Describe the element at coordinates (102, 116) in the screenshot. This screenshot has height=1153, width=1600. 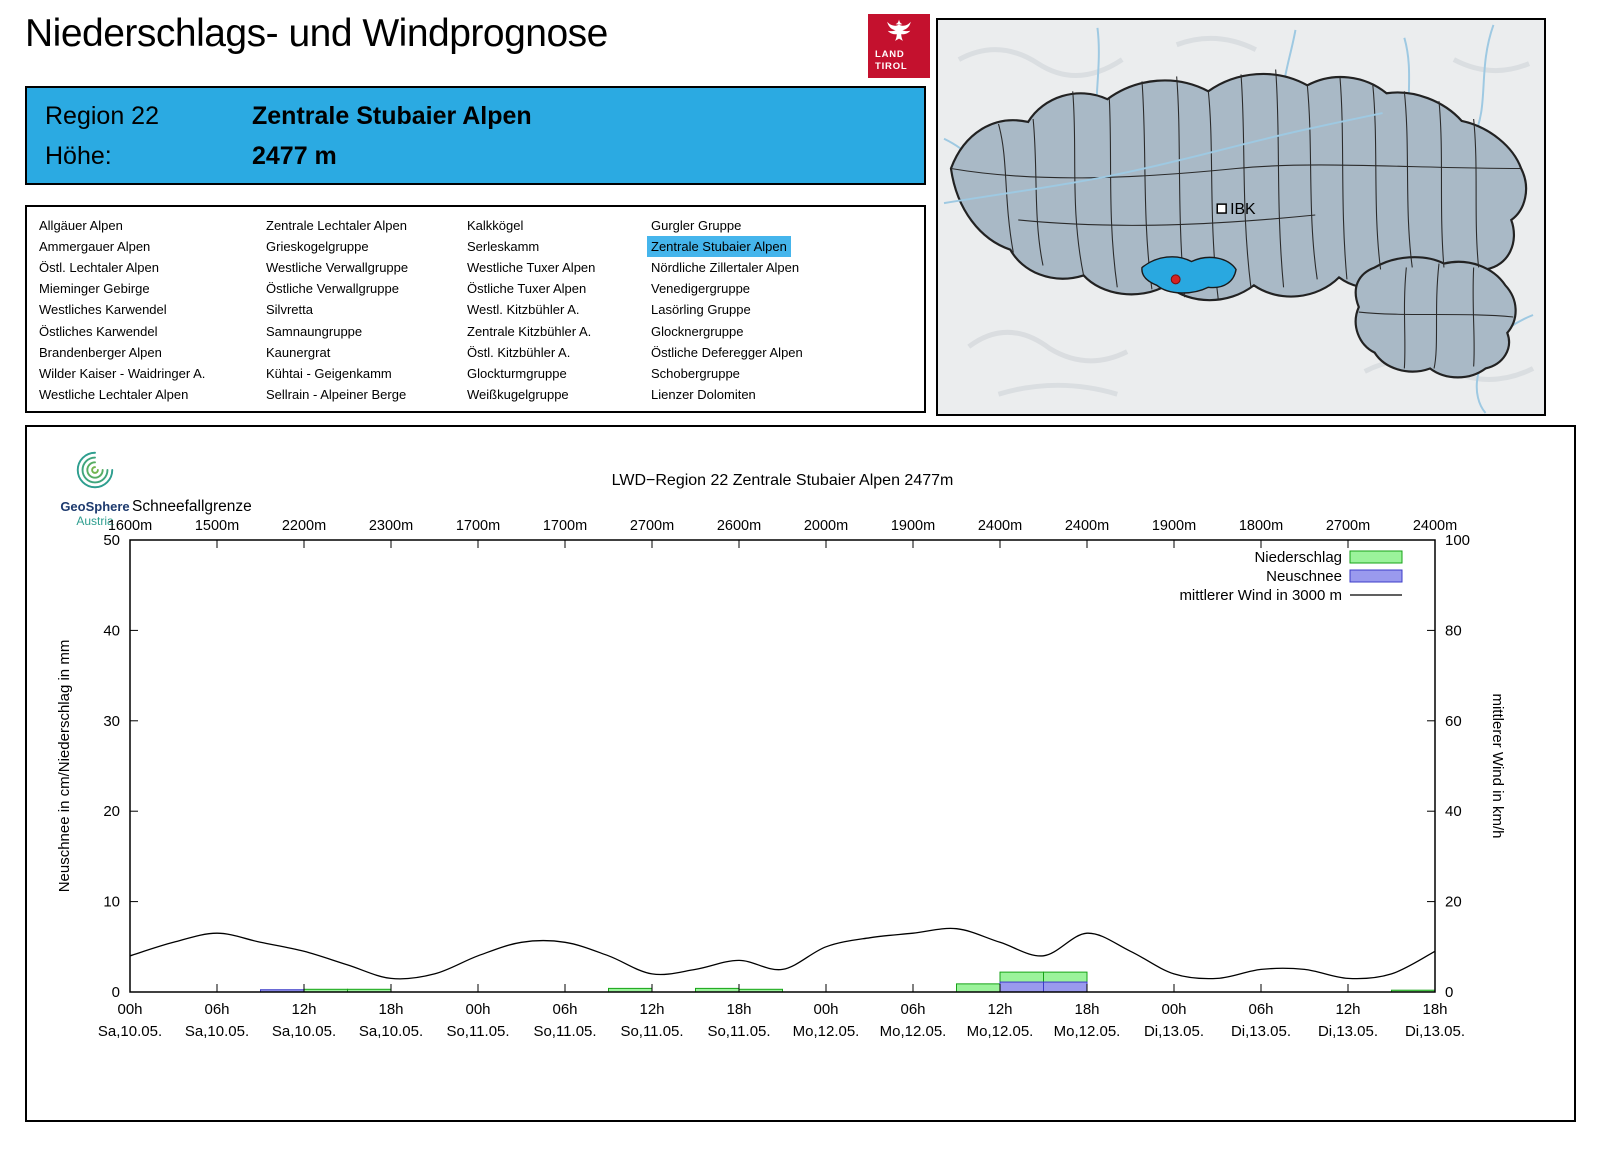
I see `region-number-label: Region 22` at that location.